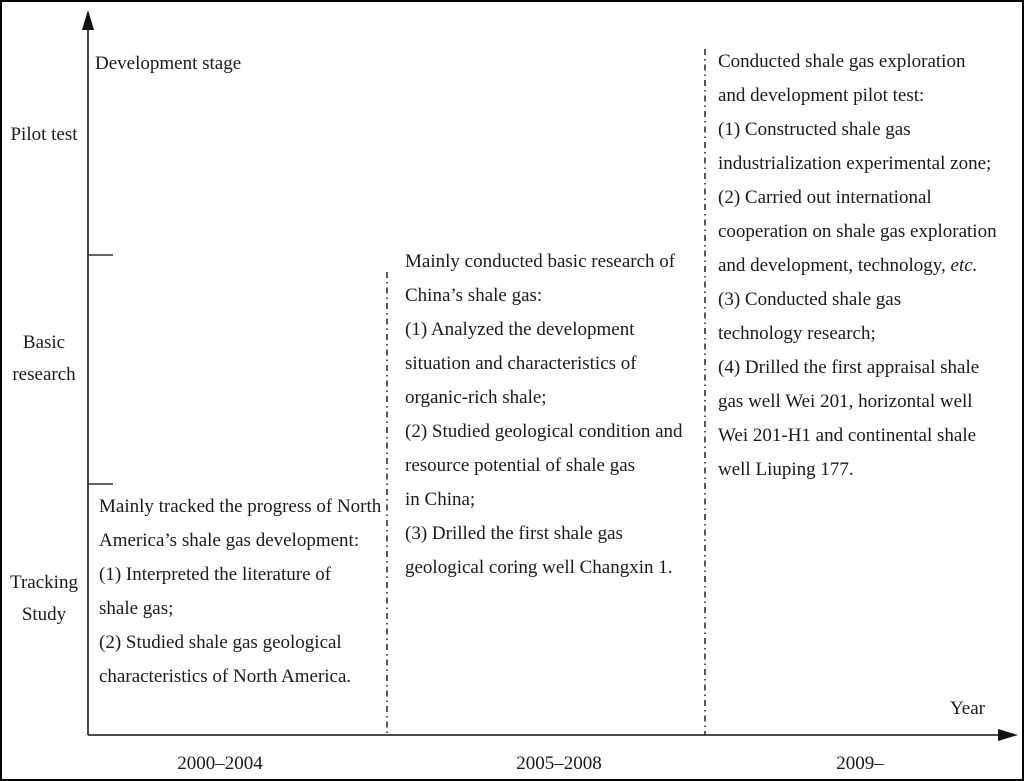 The width and height of the screenshot is (1024, 781). I want to click on description-line: (2) Studied shale gas geological, so click(220, 642).